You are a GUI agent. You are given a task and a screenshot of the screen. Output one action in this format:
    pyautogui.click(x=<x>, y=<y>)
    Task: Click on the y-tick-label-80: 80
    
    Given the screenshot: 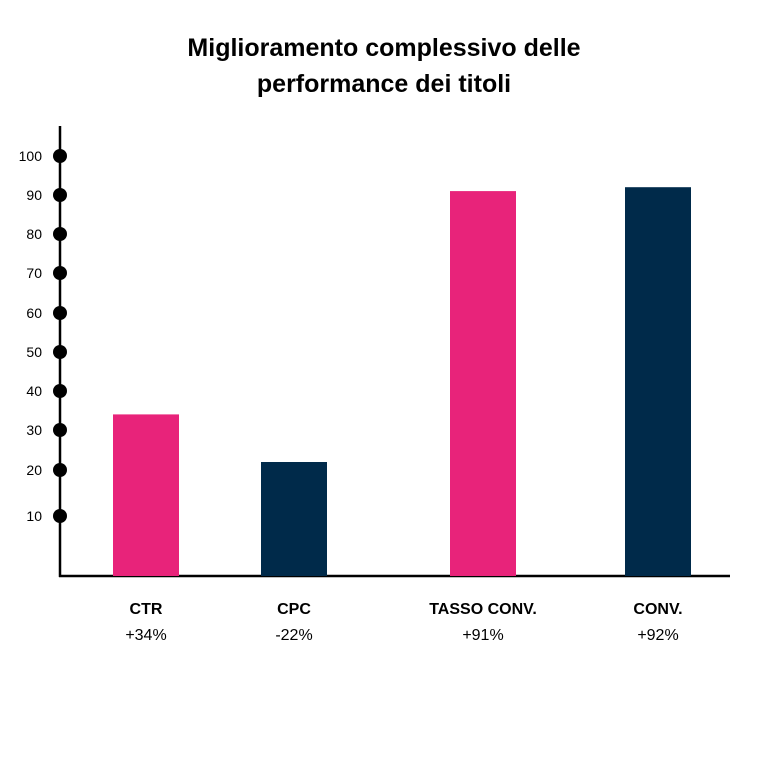 What is the action you would take?
    pyautogui.click(x=34, y=234)
    